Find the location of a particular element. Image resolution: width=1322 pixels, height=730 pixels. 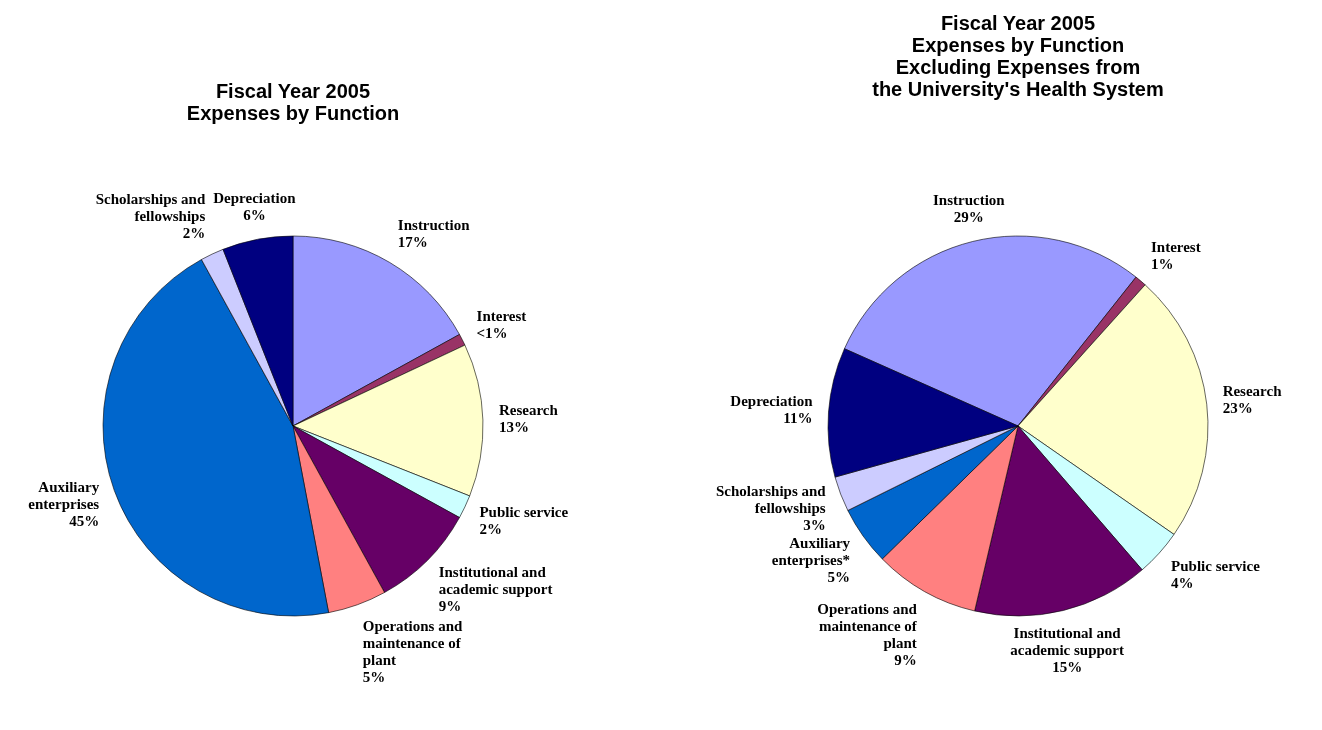

slice-label: Auxiliary enterprises is located at coordinates (64, 495).